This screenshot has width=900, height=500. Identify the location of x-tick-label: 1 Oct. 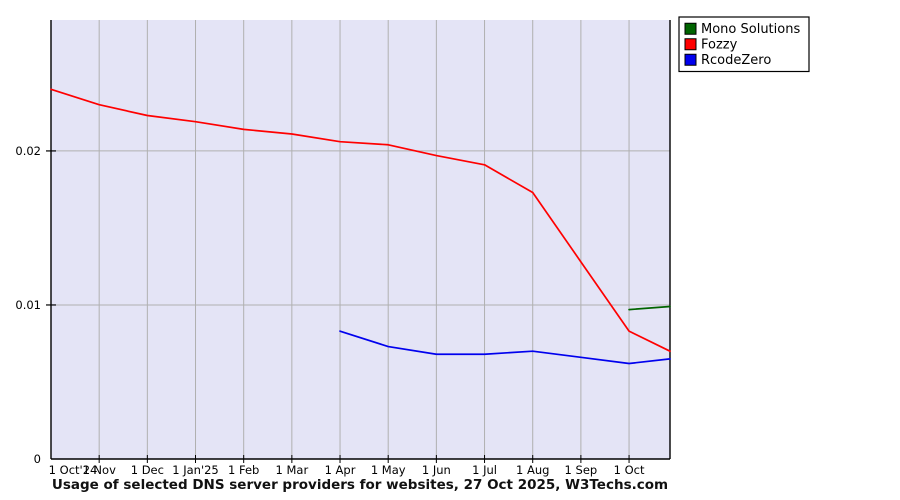
(629, 470).